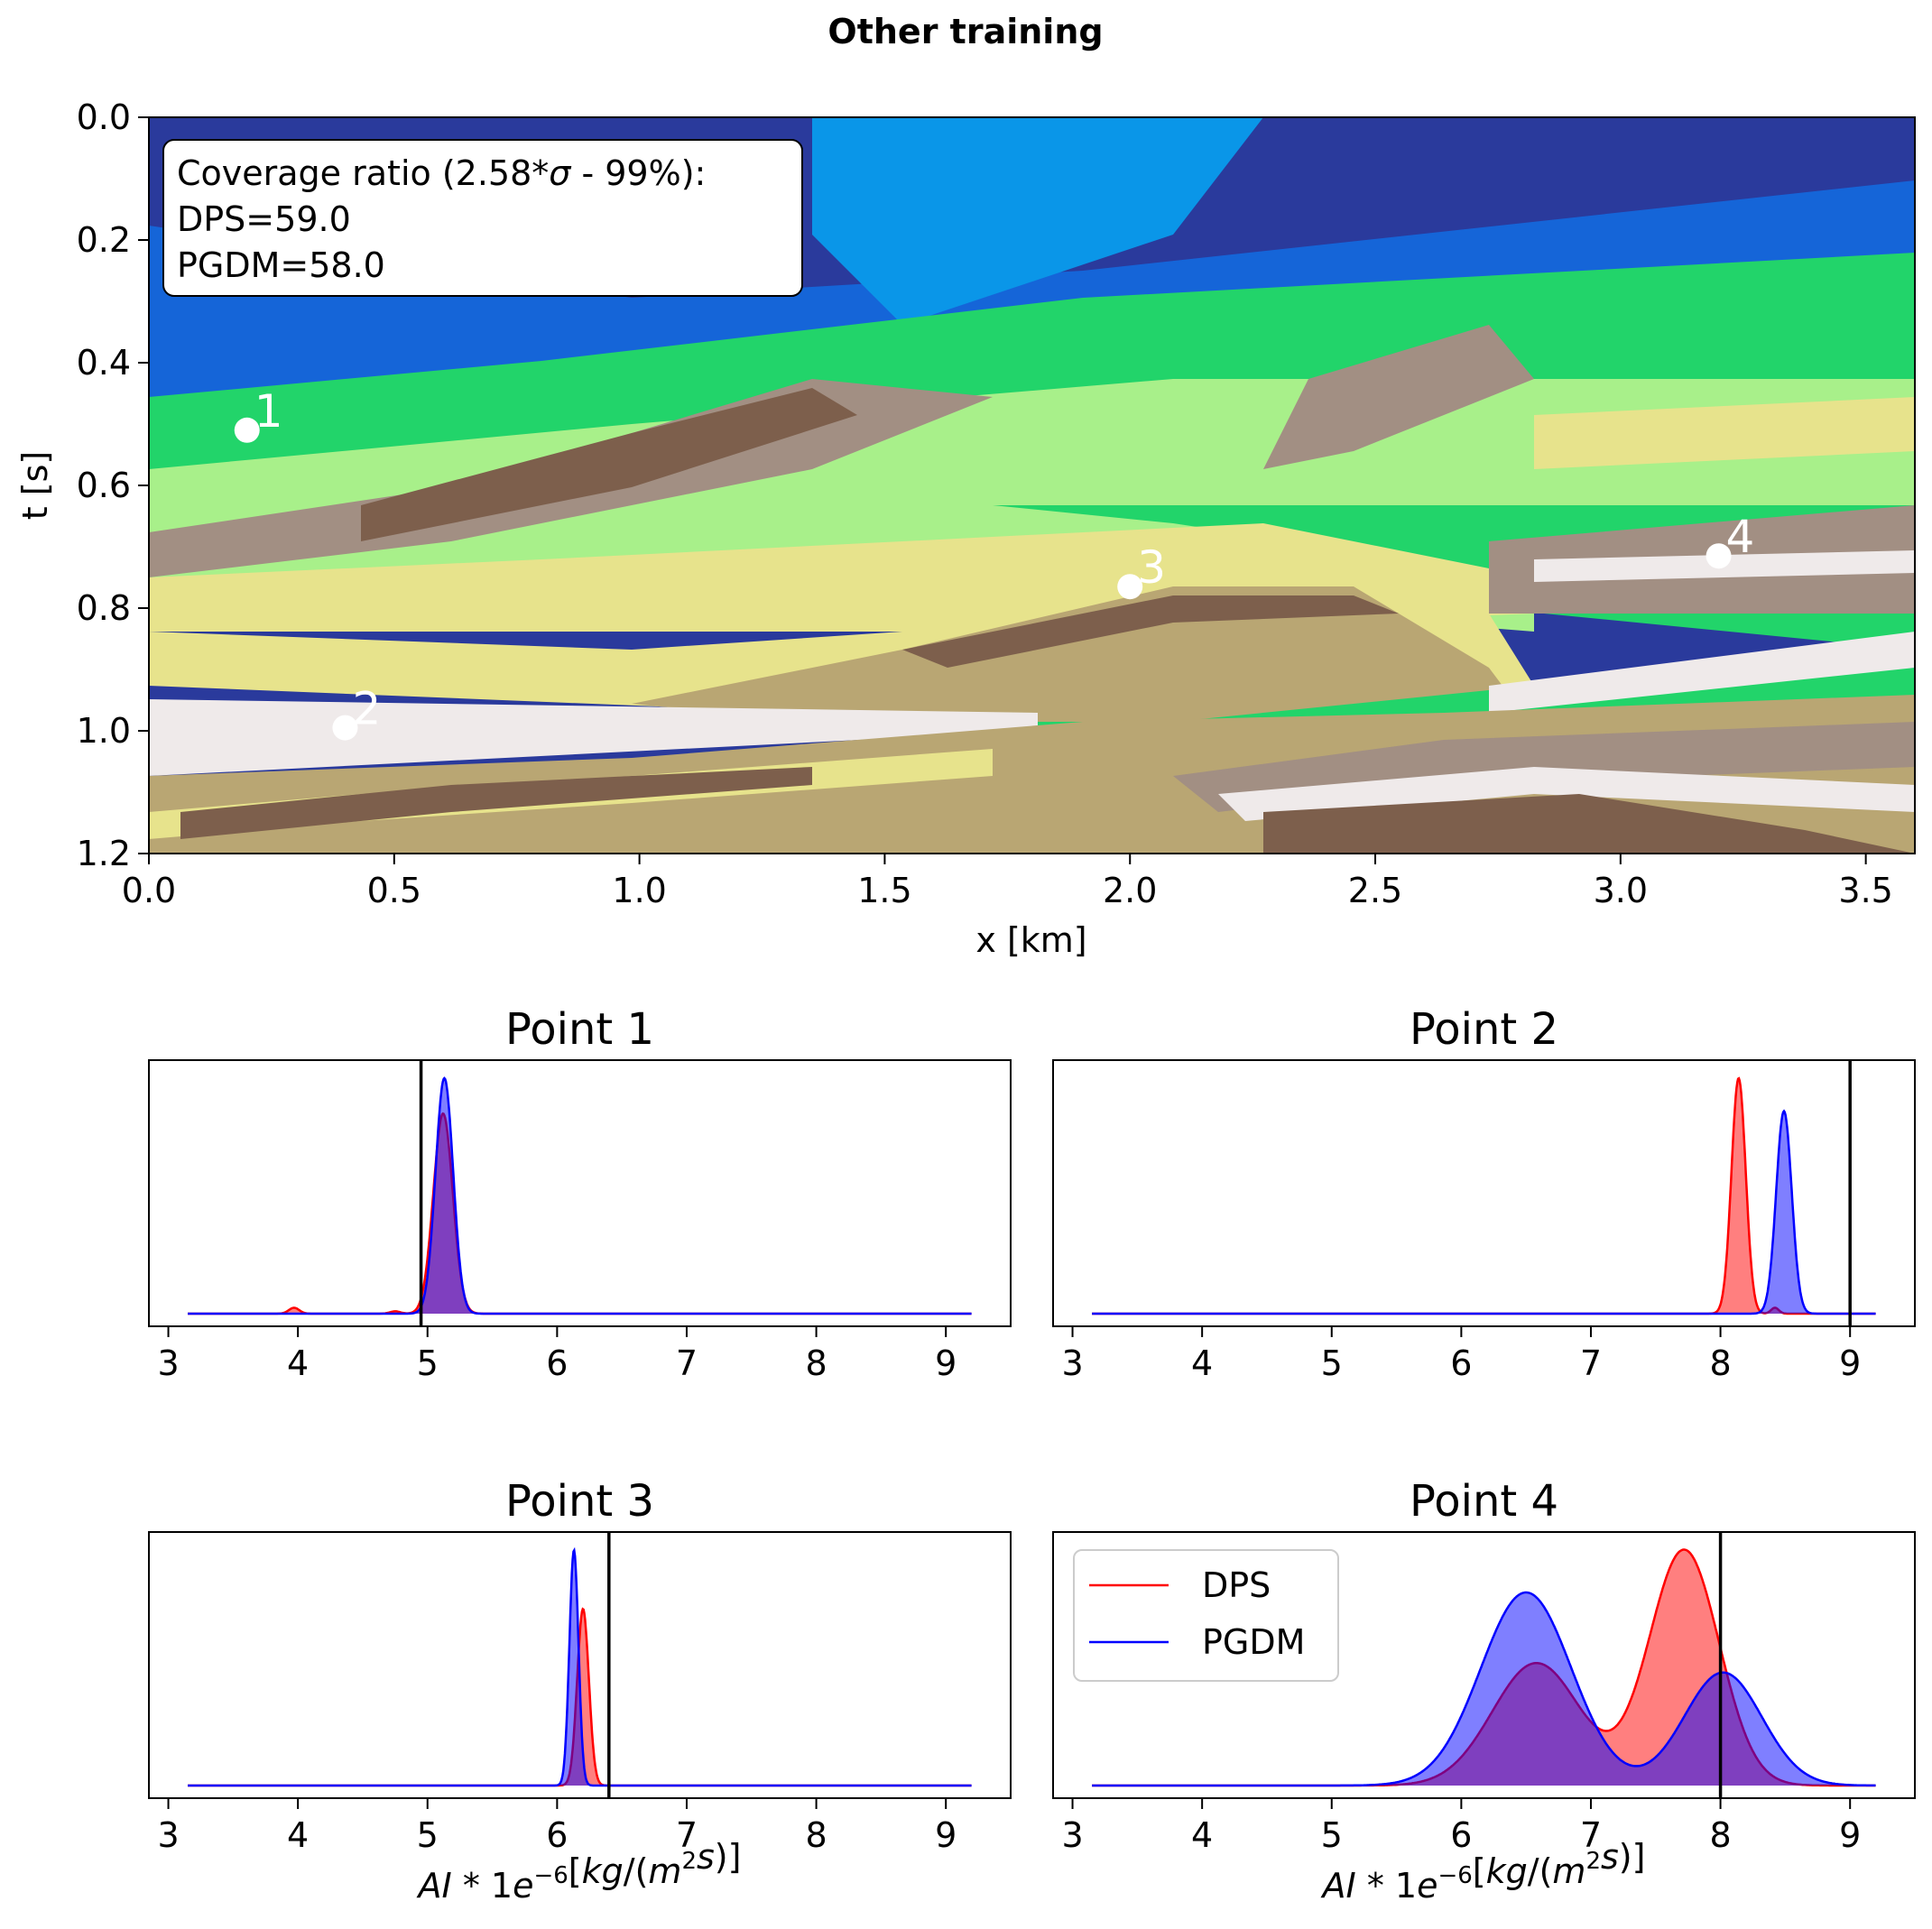  What do you see at coordinates (1037, 221) in the screenshot?
I see `layer-cyan` at bounding box center [1037, 221].